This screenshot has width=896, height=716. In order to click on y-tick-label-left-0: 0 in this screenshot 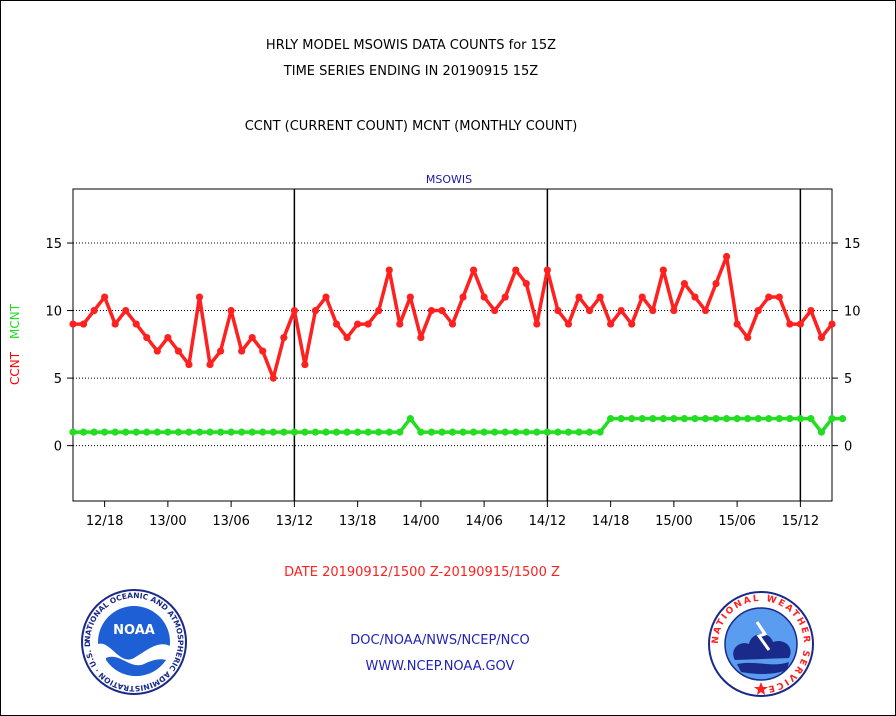, I will do `click(58, 447)`.